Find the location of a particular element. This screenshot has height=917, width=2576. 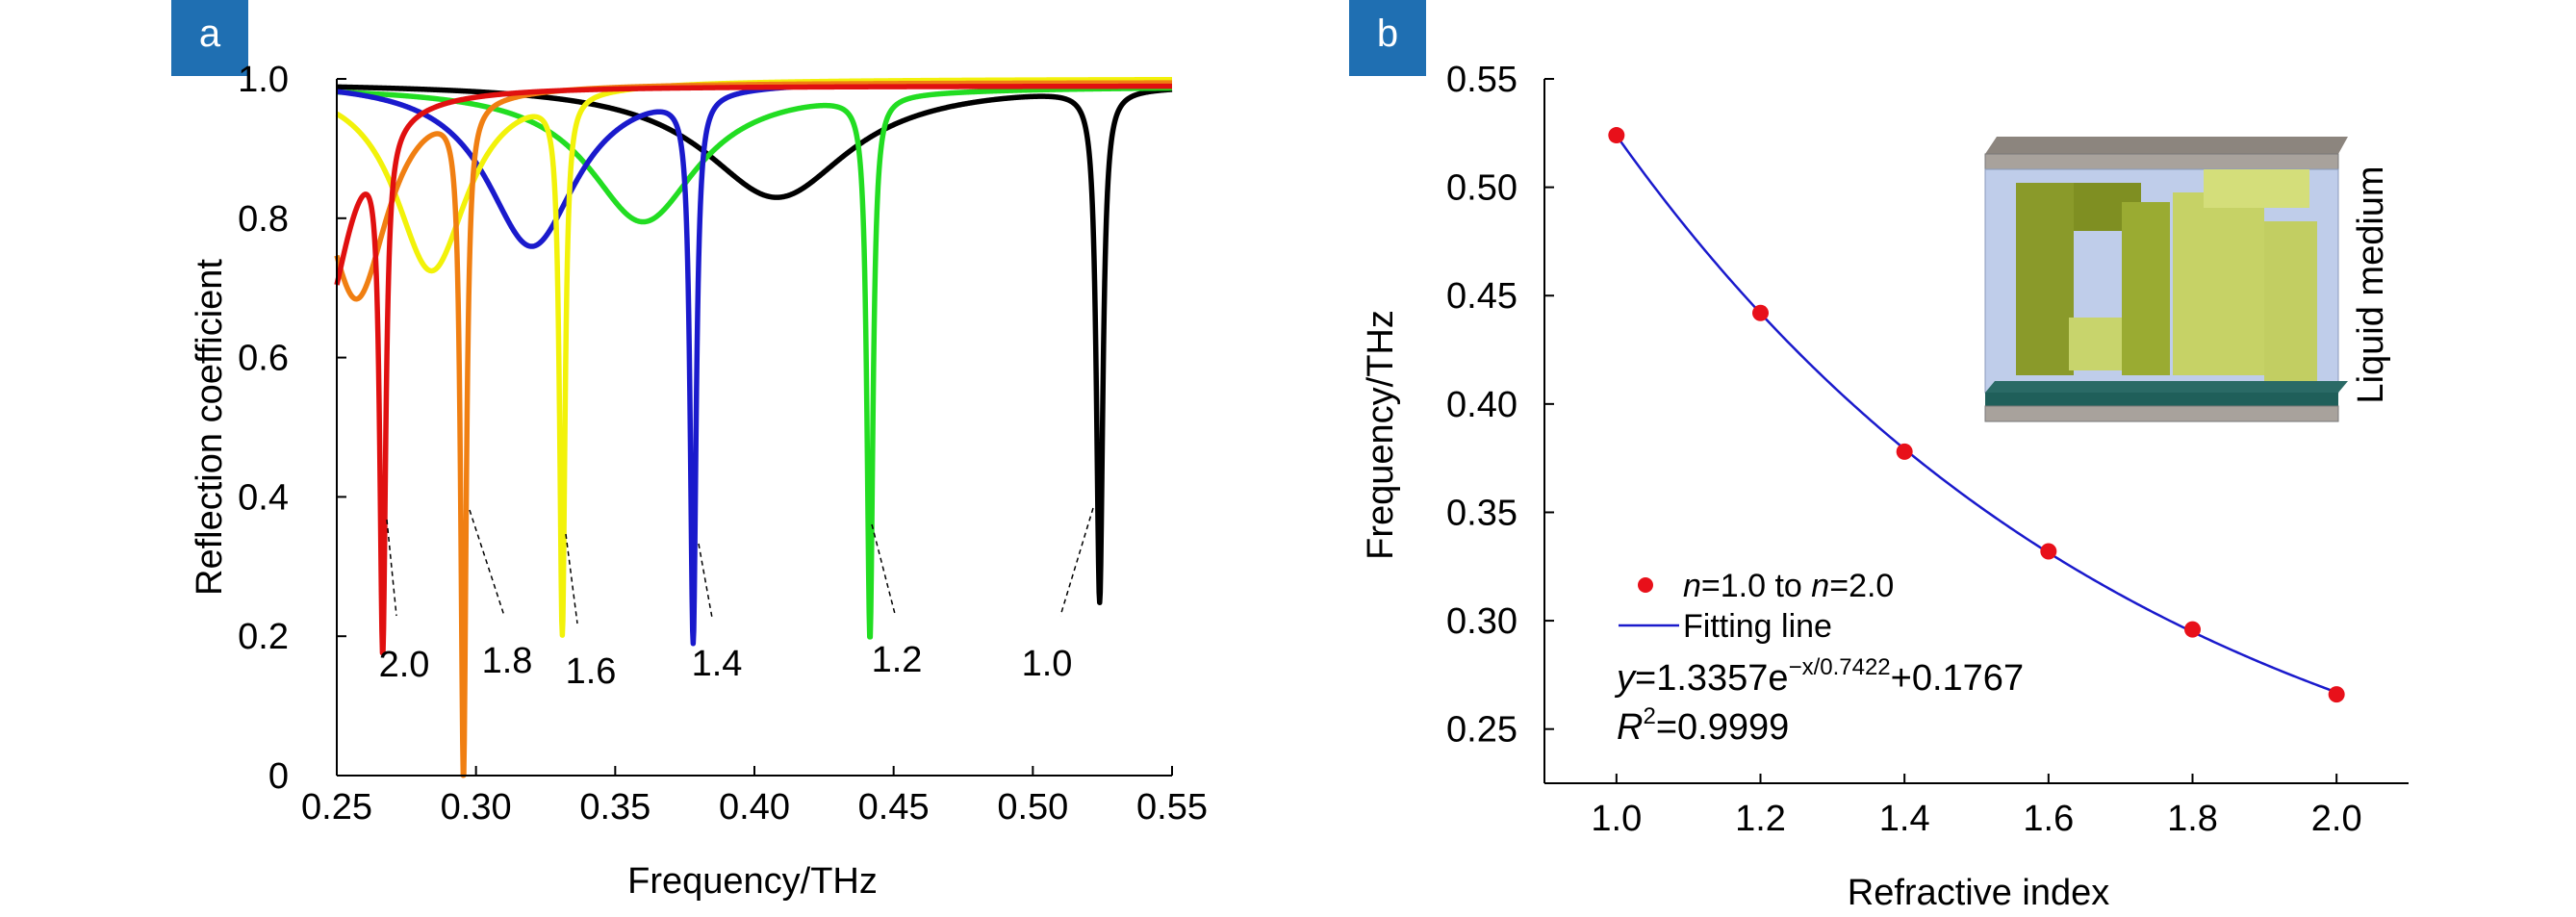

panel-label-a: a is located at coordinates (210, 34).